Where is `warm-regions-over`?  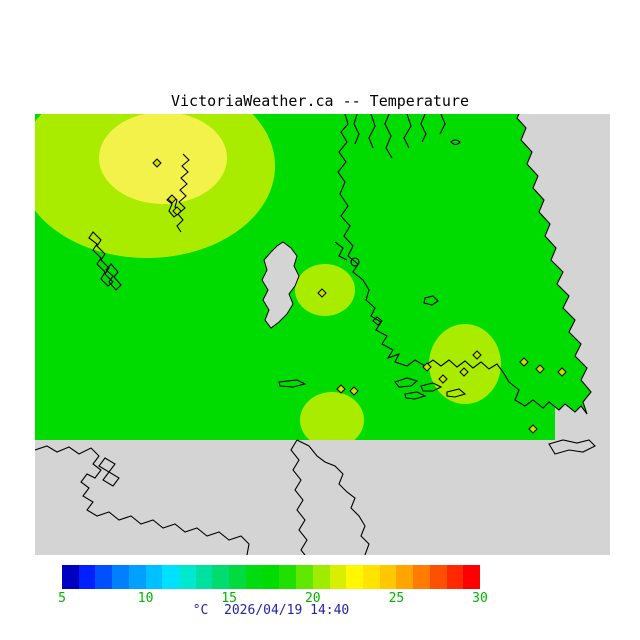
warm-regions-over is located at coordinates (465, 364).